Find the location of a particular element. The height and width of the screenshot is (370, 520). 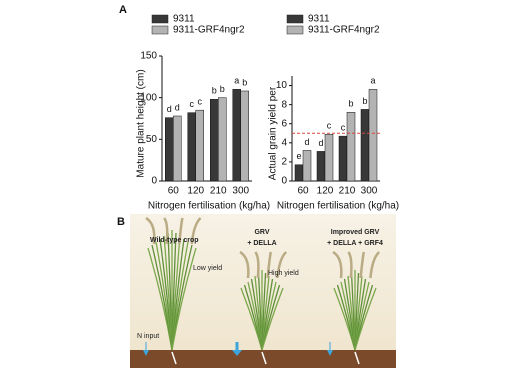

panel-label: A is located at coordinates (123, 10).